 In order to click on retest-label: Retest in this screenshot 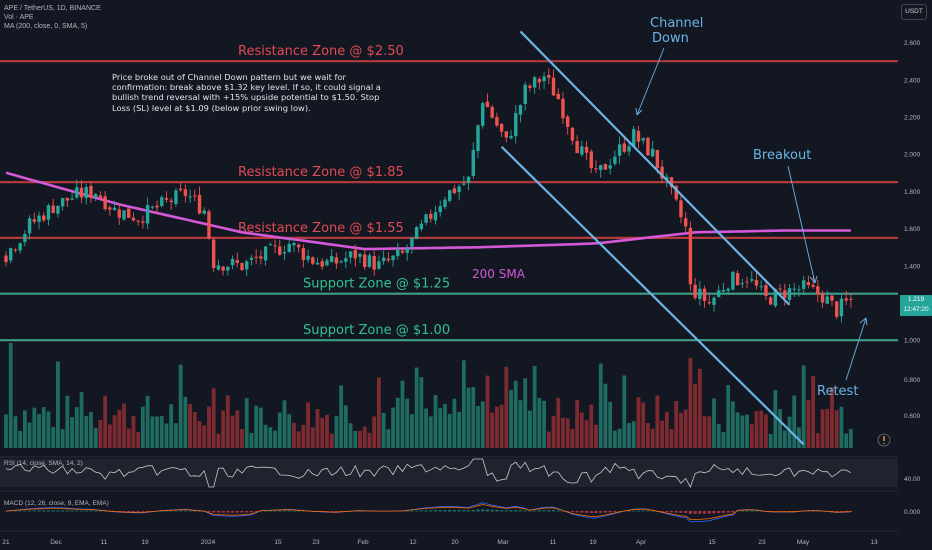, I will do `click(837, 391)`.